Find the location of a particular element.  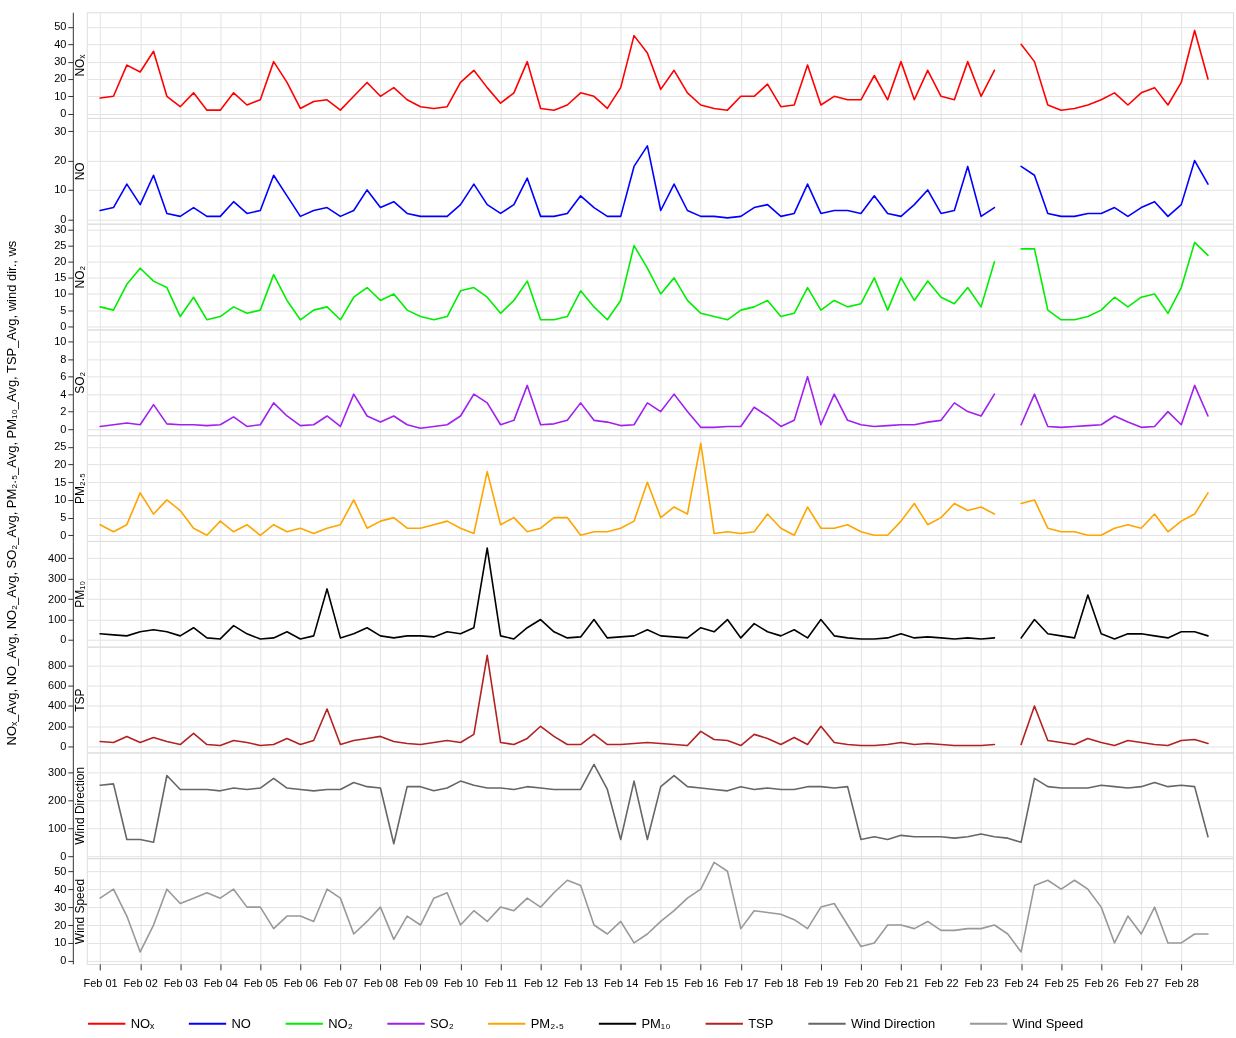

legend-label: NO is located at coordinates (241, 1023).